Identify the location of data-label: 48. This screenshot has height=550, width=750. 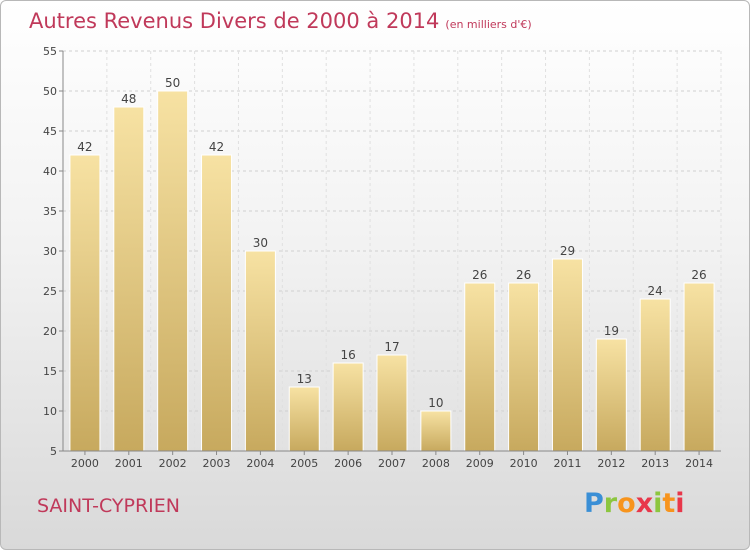
(128, 99).